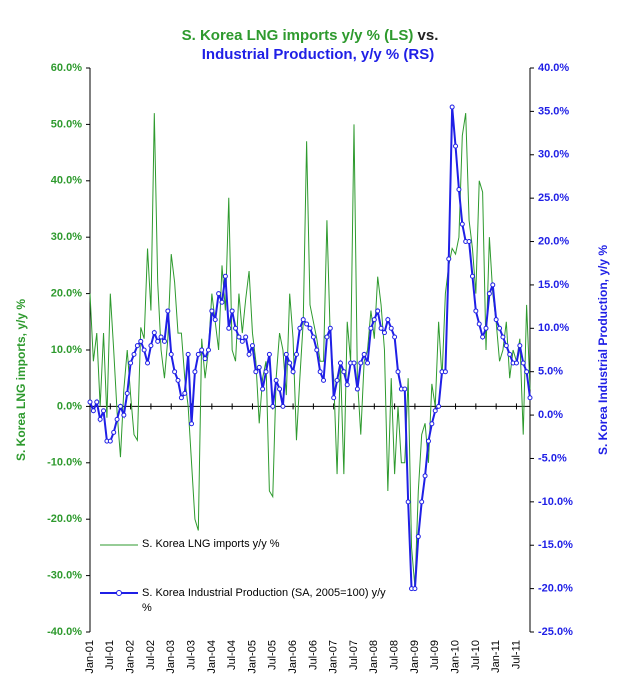 The image size is (621, 689). Describe the element at coordinates (110, 655) in the screenshot. I see `x-tick-label: Jul-01` at that location.